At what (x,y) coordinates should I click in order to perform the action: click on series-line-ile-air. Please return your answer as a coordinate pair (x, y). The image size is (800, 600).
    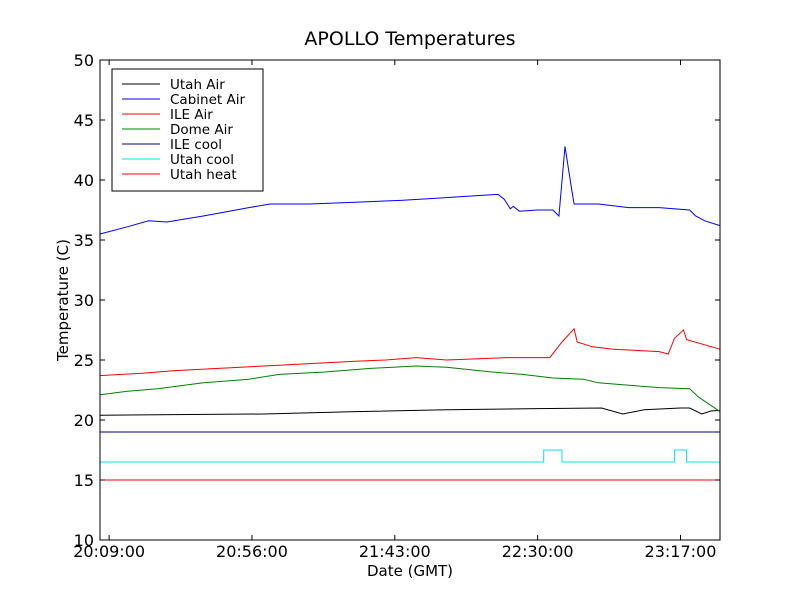
    Looking at the image, I should click on (410, 352).